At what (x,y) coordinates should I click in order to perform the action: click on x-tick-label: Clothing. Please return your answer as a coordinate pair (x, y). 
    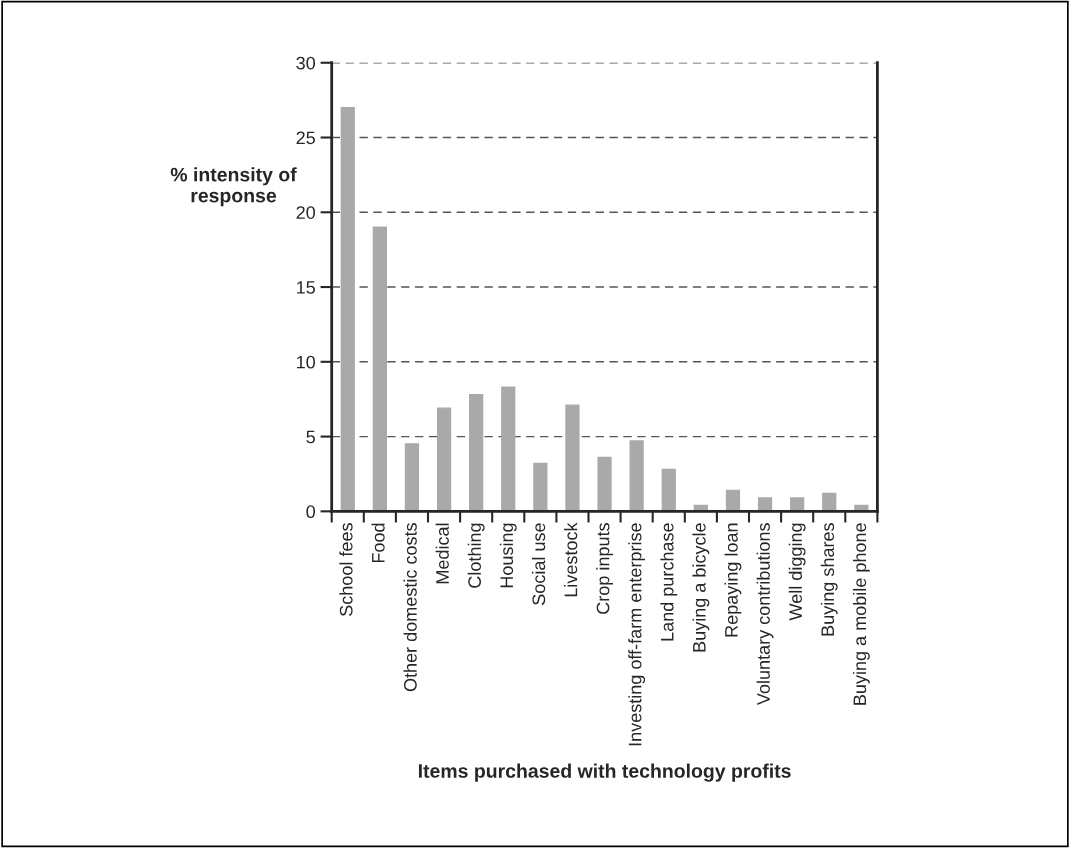
    Looking at the image, I should click on (476, 555).